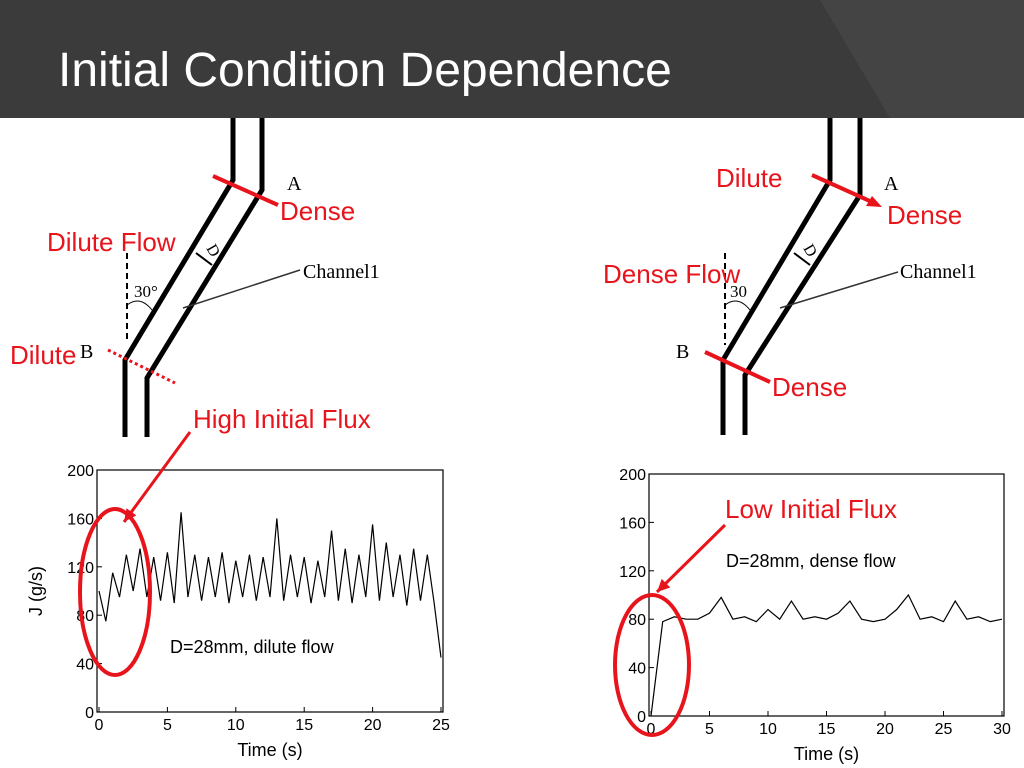 The width and height of the screenshot is (1024, 768). I want to click on y-tick-label: 120, so click(632, 572).